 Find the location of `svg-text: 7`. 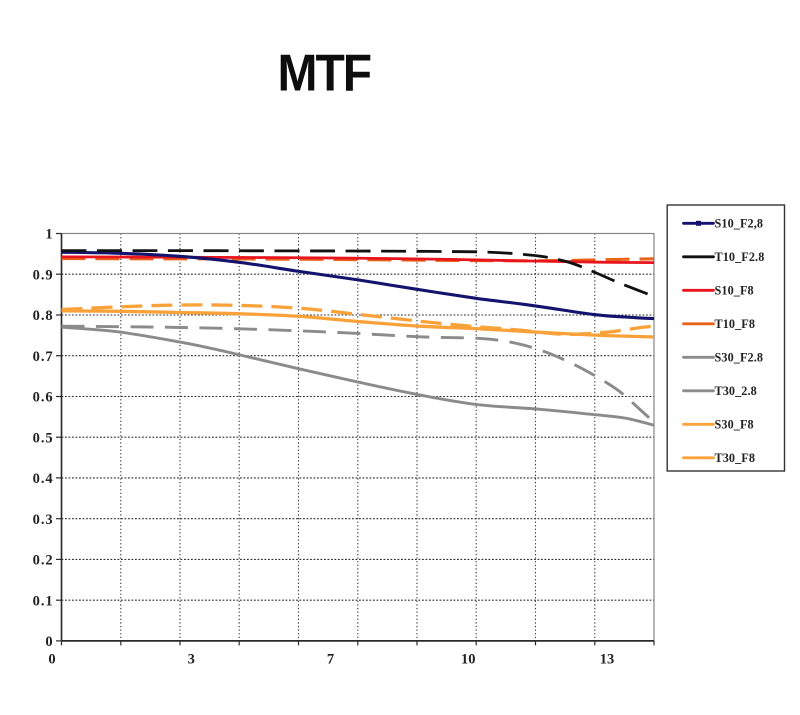

svg-text: 7 is located at coordinates (330, 659).